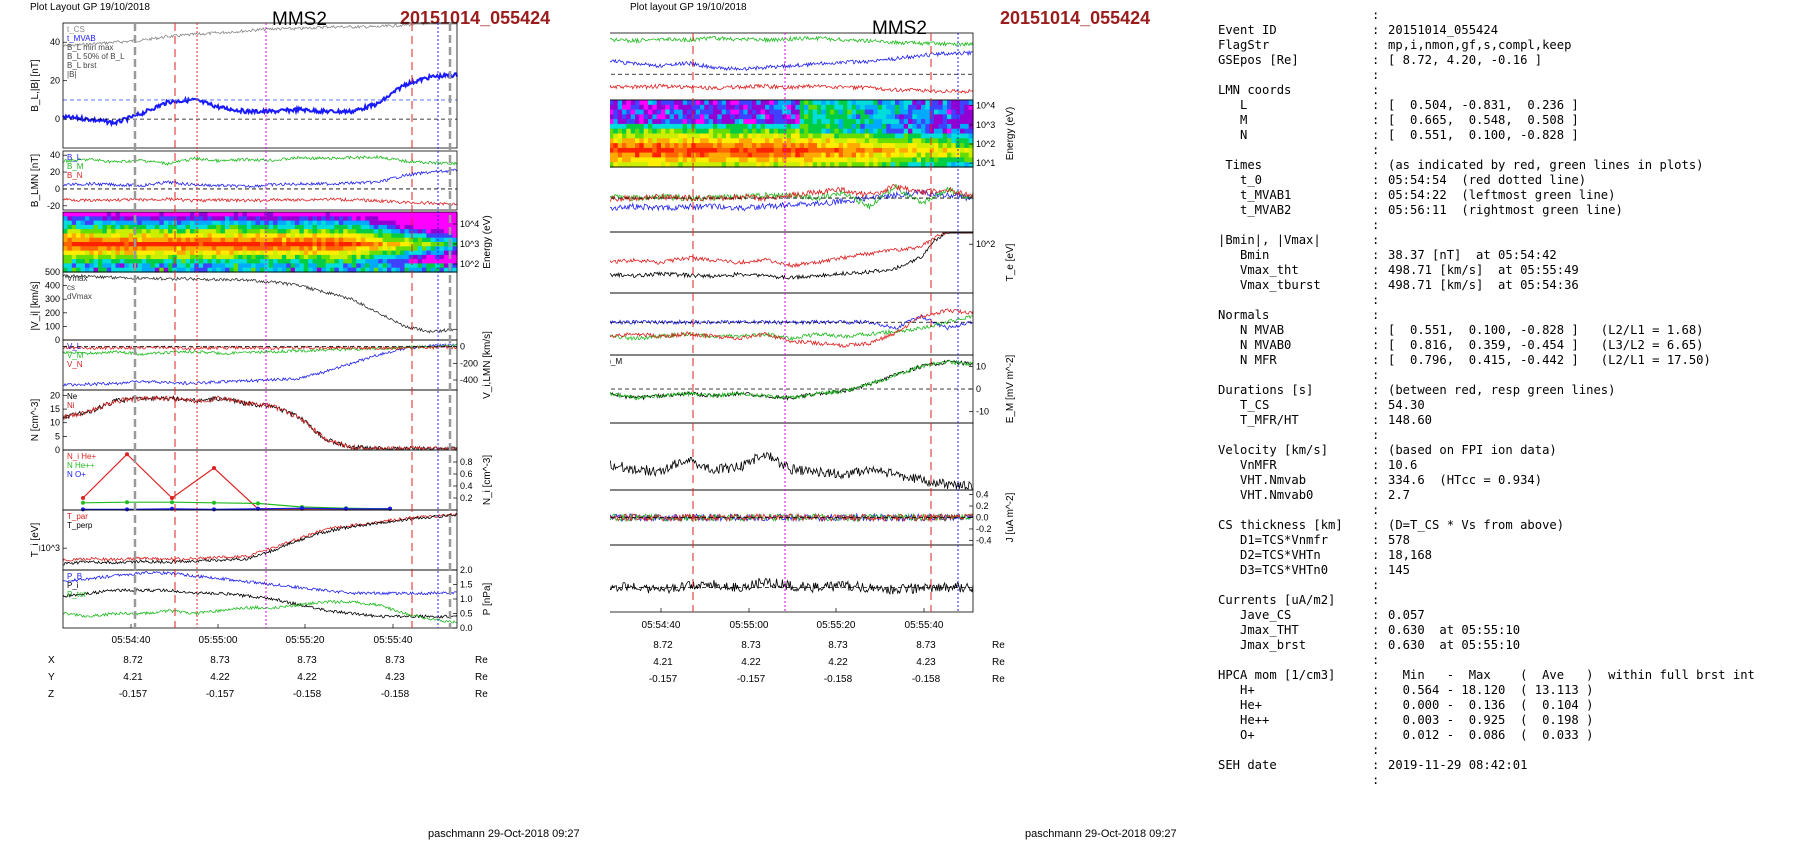 This screenshot has width=1804, height=841. I want to click on summary-key: M, so click(1233, 120).